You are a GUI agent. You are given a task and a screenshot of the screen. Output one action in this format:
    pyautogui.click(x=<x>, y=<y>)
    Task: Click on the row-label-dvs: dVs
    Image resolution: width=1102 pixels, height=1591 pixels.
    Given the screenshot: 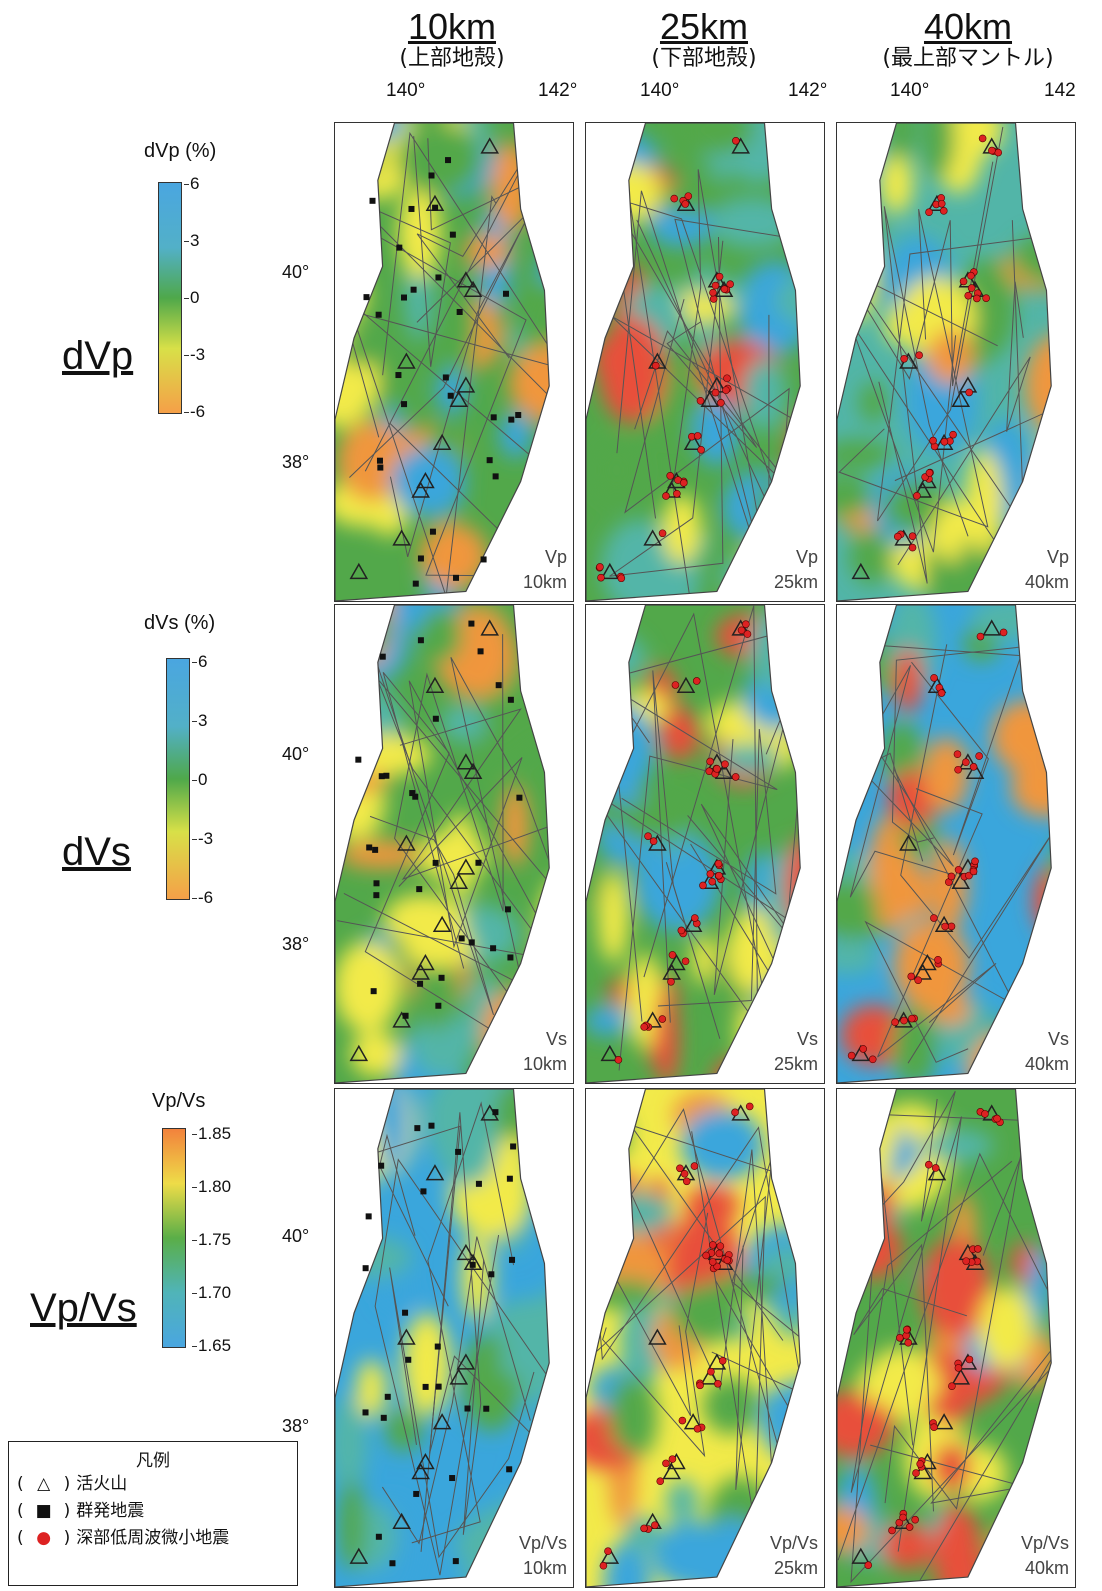 What is the action you would take?
    pyautogui.click(x=96, y=852)
    